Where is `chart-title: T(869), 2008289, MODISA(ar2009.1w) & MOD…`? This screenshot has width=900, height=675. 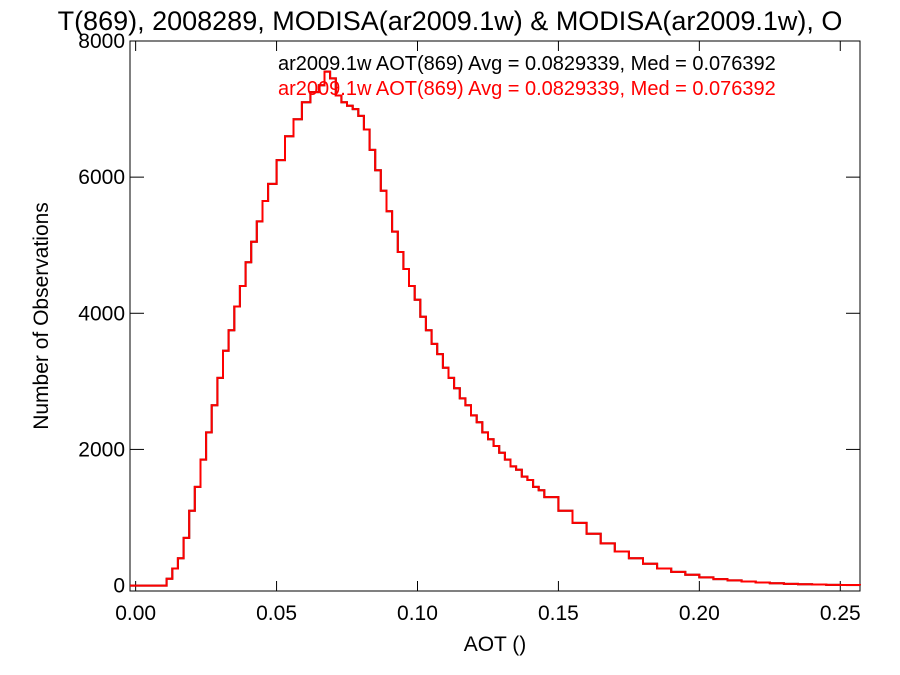 chart-title: T(869), 2008289, MODISA(ar2009.1w) & MOD… is located at coordinates (450, 21).